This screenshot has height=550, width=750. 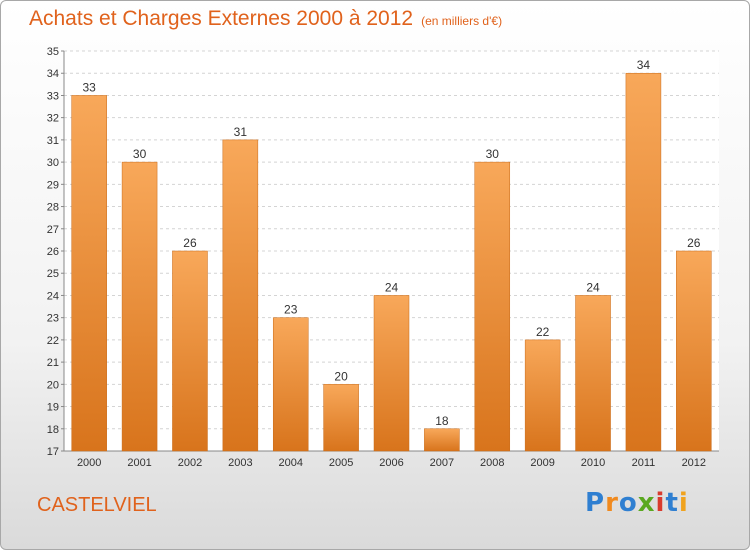 I want to click on x-tick-label: 2003, so click(x=240, y=463).